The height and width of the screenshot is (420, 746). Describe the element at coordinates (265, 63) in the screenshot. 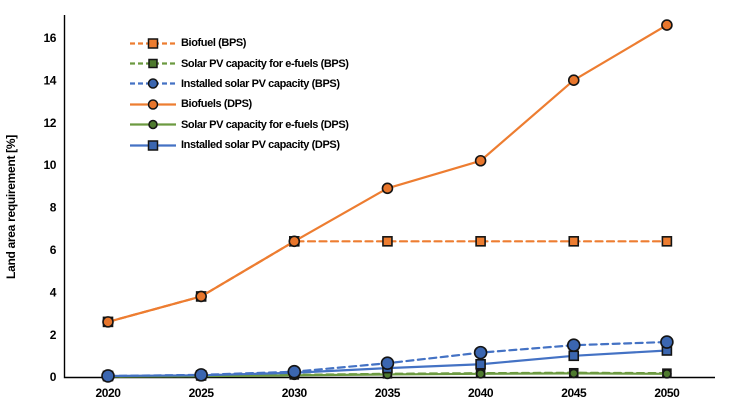

I see `legend-label-solar-pv-efuels-bps: Solar PV capacity for e-fuels (BPS)` at that location.